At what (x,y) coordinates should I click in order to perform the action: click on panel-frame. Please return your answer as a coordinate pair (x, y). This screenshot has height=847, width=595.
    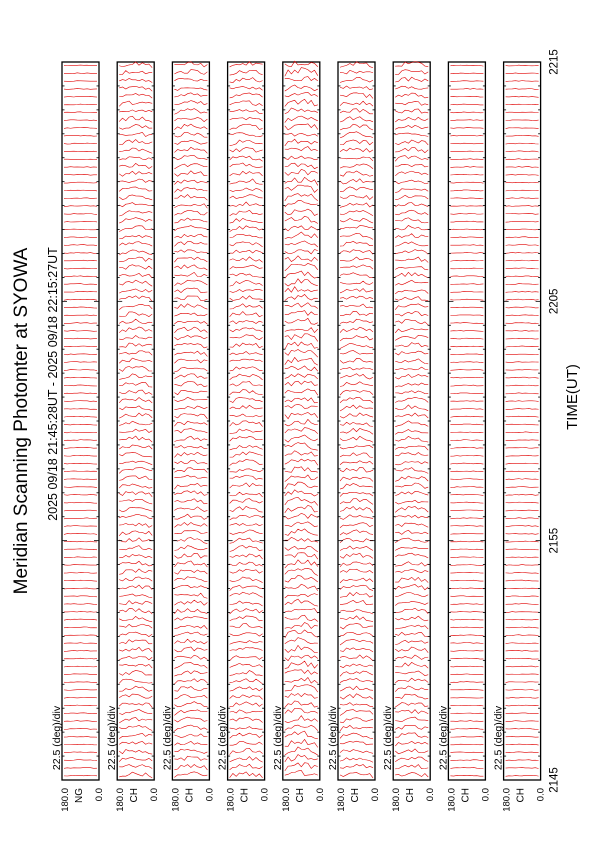
    Looking at the image, I should click on (190, 421).